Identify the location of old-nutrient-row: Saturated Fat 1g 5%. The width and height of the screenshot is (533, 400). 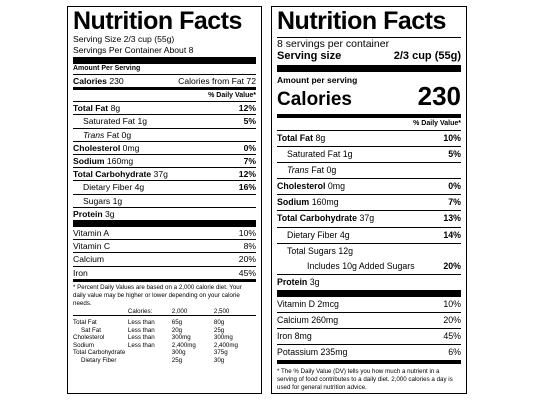
(164, 120).